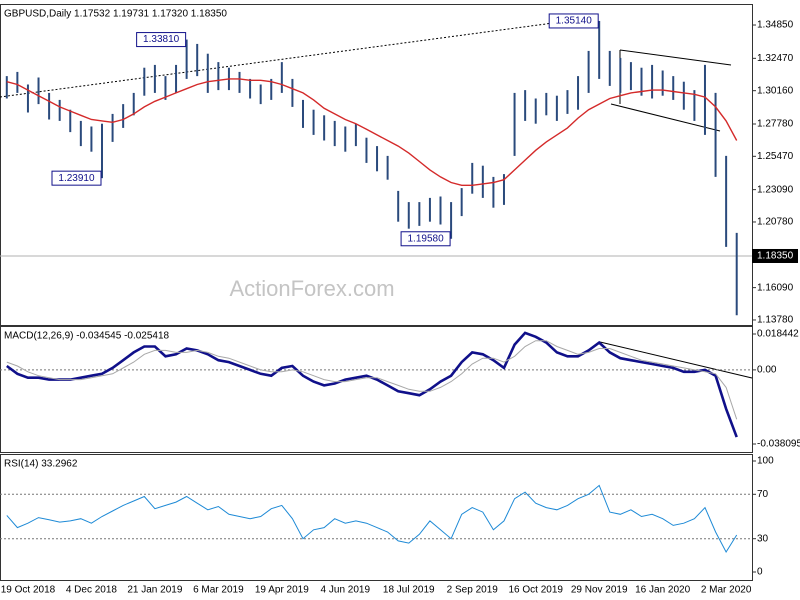 Image resolution: width=800 pixels, height=600 pixels. What do you see at coordinates (87, 336) in the screenshot?
I see `panel-title: MACD(12,26,9) -0.034545 -0.025418` at bounding box center [87, 336].